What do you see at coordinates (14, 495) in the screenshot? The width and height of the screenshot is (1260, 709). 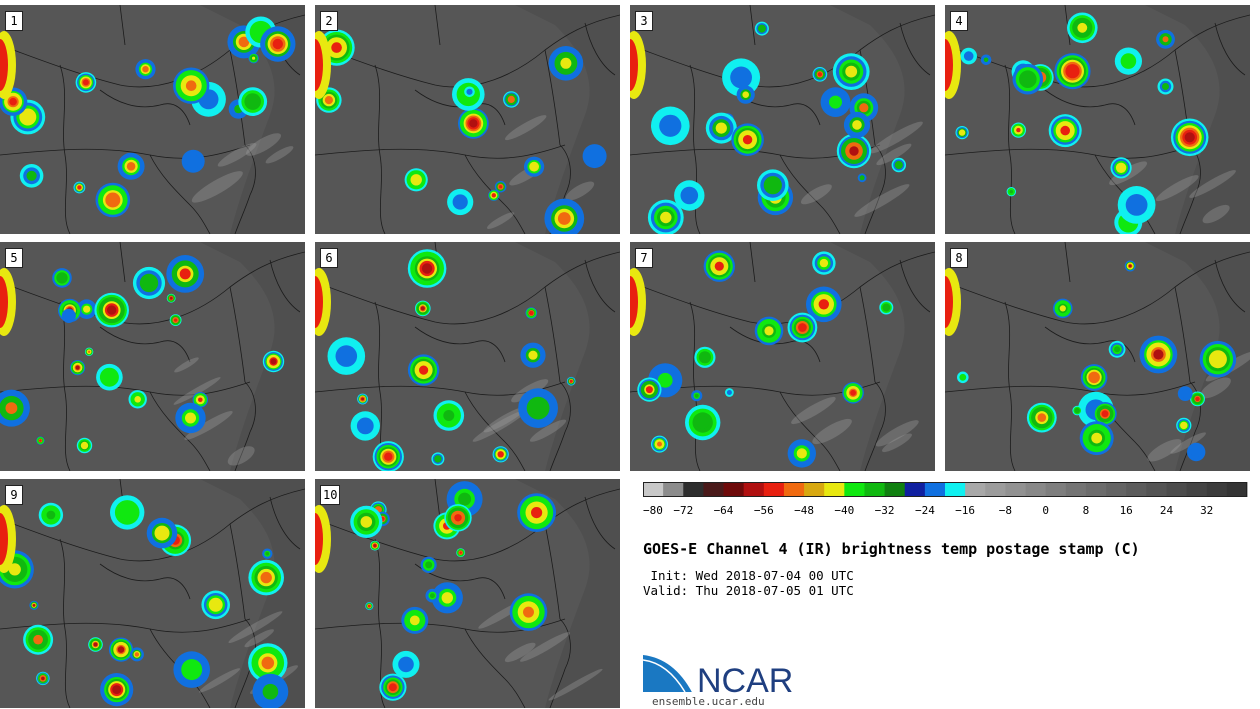 I see `panel-number: 9` at bounding box center [14, 495].